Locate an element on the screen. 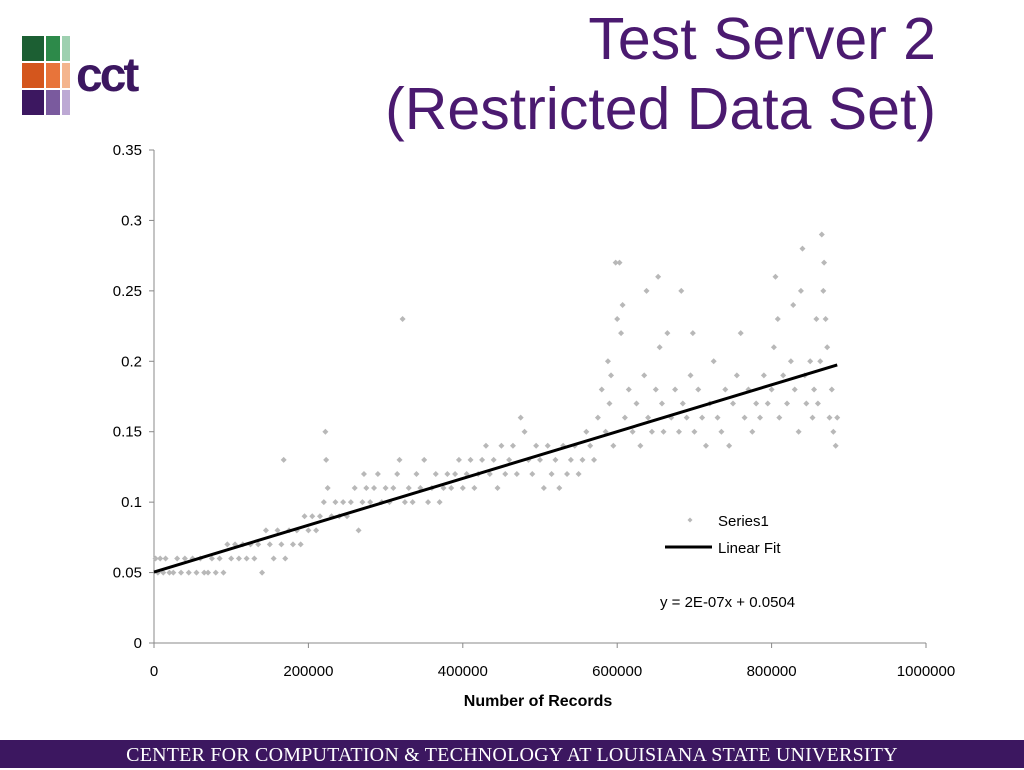  logo-text: cct is located at coordinates (107, 75).